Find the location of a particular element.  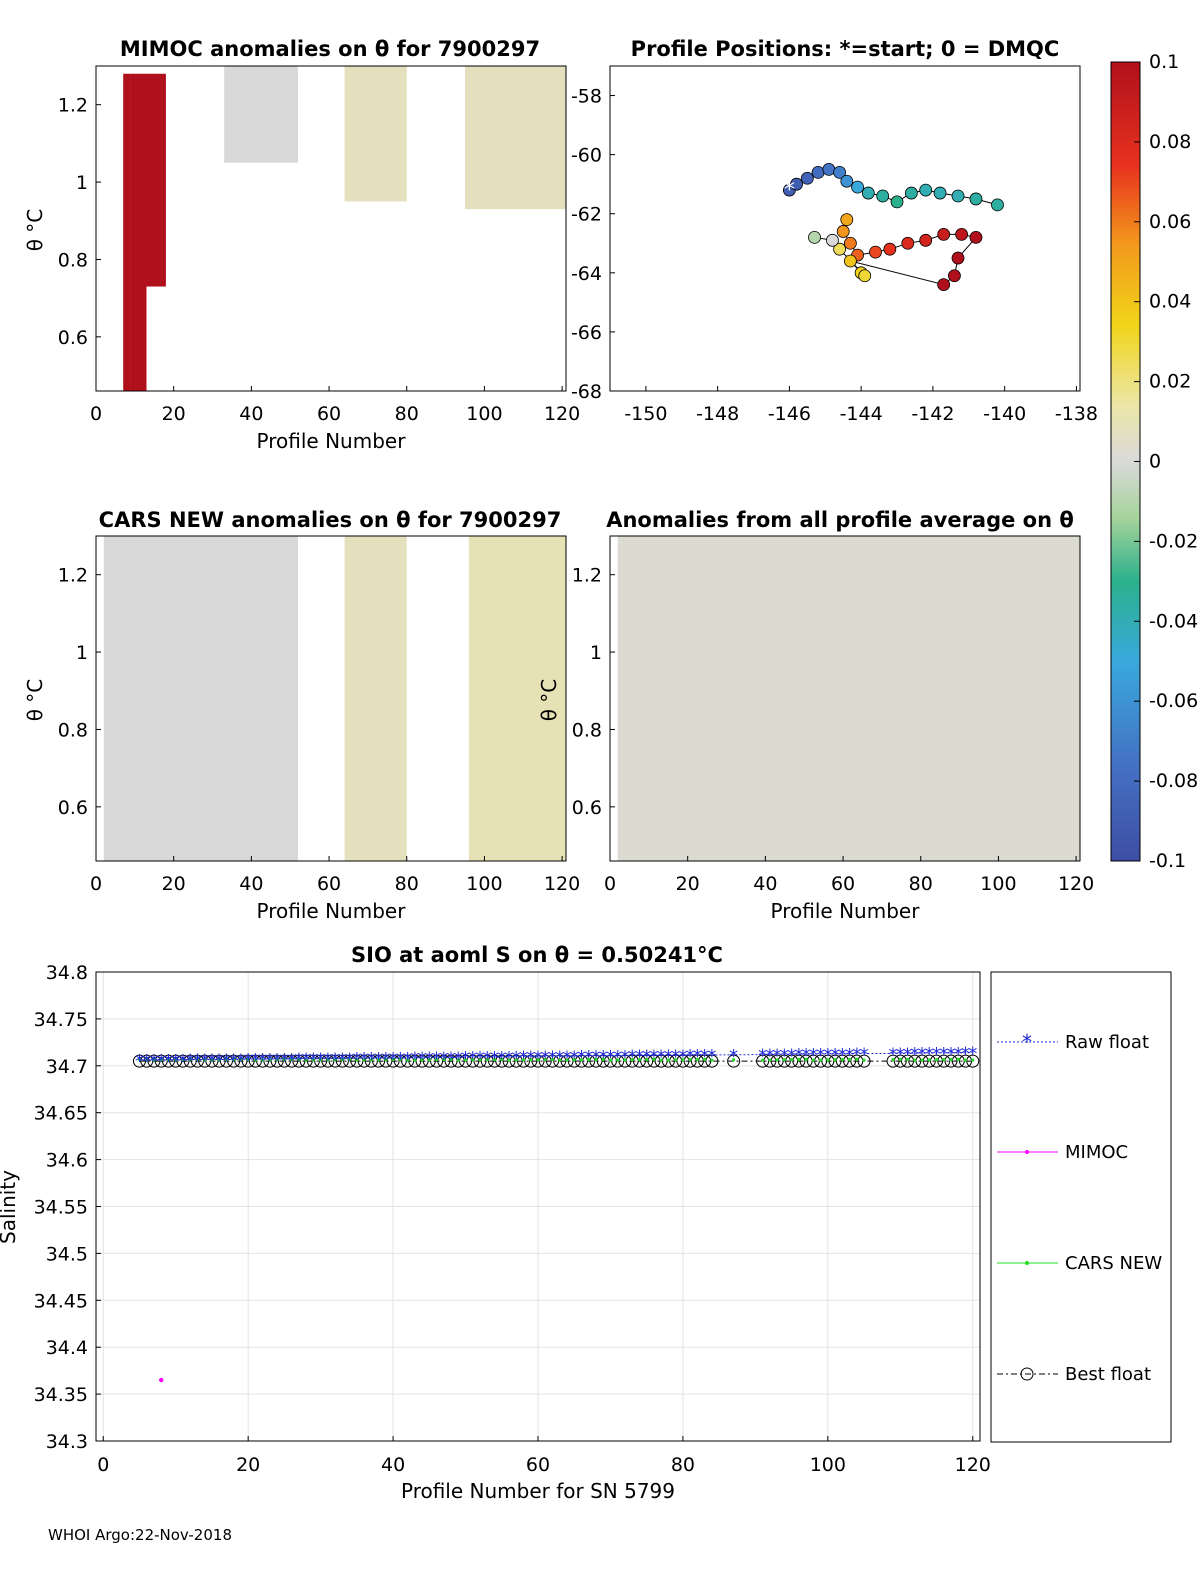

colorbar-tick-label: 0.02 is located at coordinates (1170, 382).